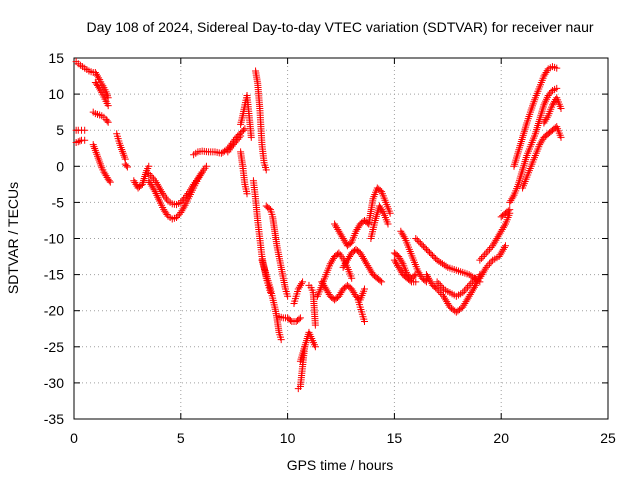 The image size is (640, 480). I want to click on series-track-ao, so click(505, 213).